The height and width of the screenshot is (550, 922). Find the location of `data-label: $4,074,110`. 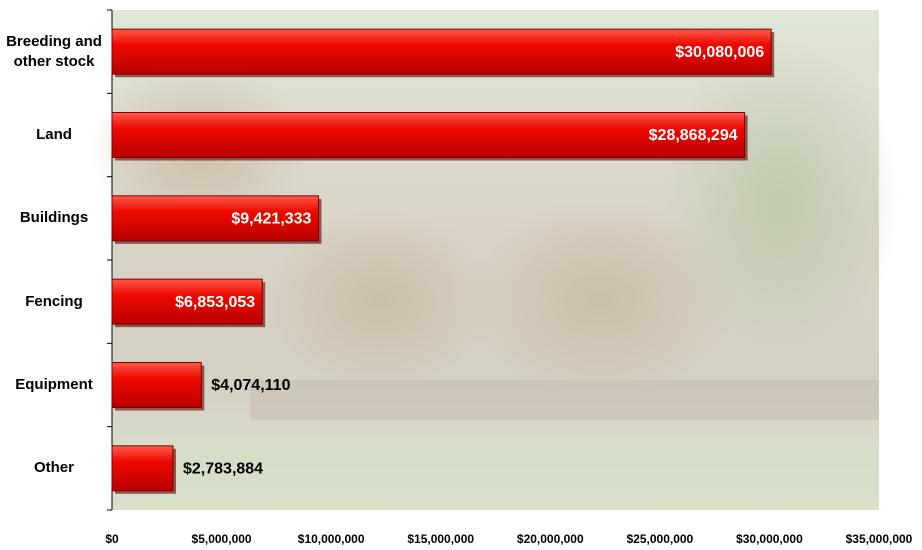

data-label: $4,074,110 is located at coordinates (250, 385).